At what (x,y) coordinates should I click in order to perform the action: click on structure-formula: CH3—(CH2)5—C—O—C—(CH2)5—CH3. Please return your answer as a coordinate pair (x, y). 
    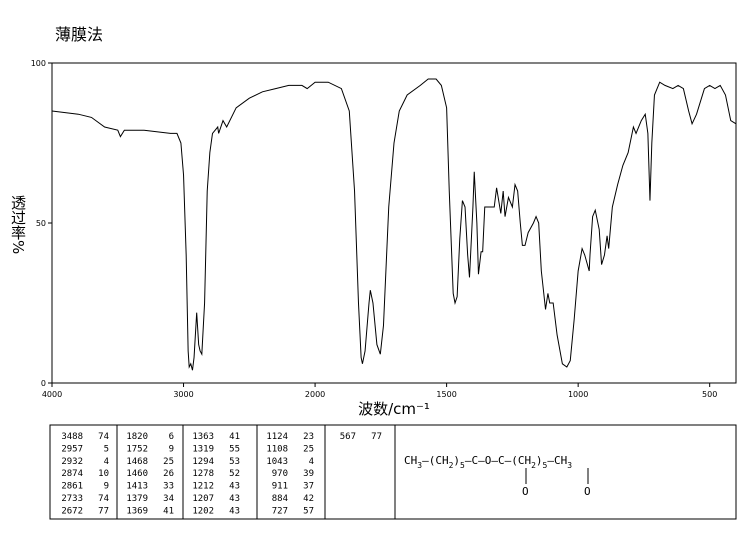
    Looking at the image, I should click on (488, 462).